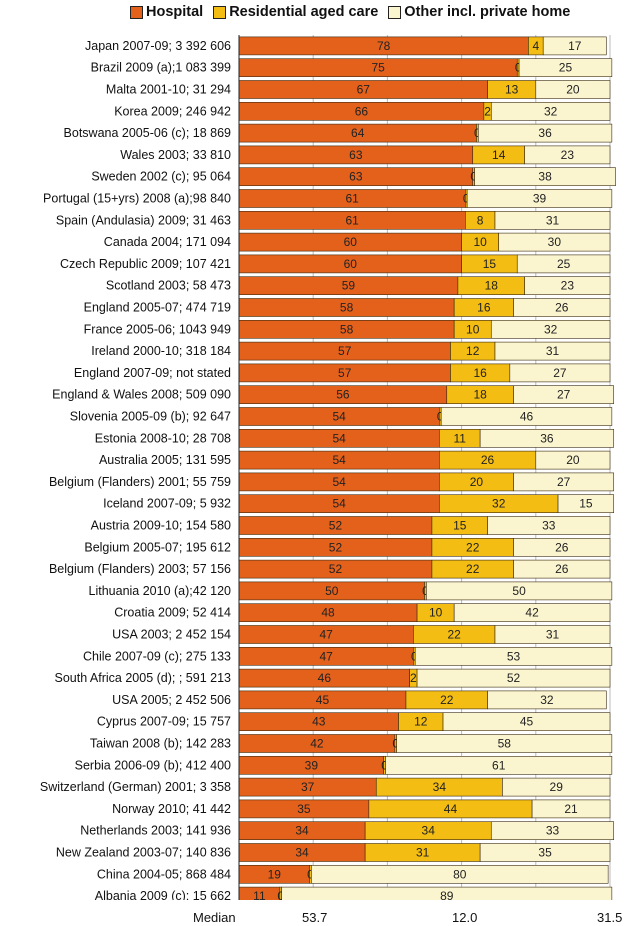 Image resolution: width=632 pixels, height=926 pixels. I want to click on data-label: 54, so click(339, 504).